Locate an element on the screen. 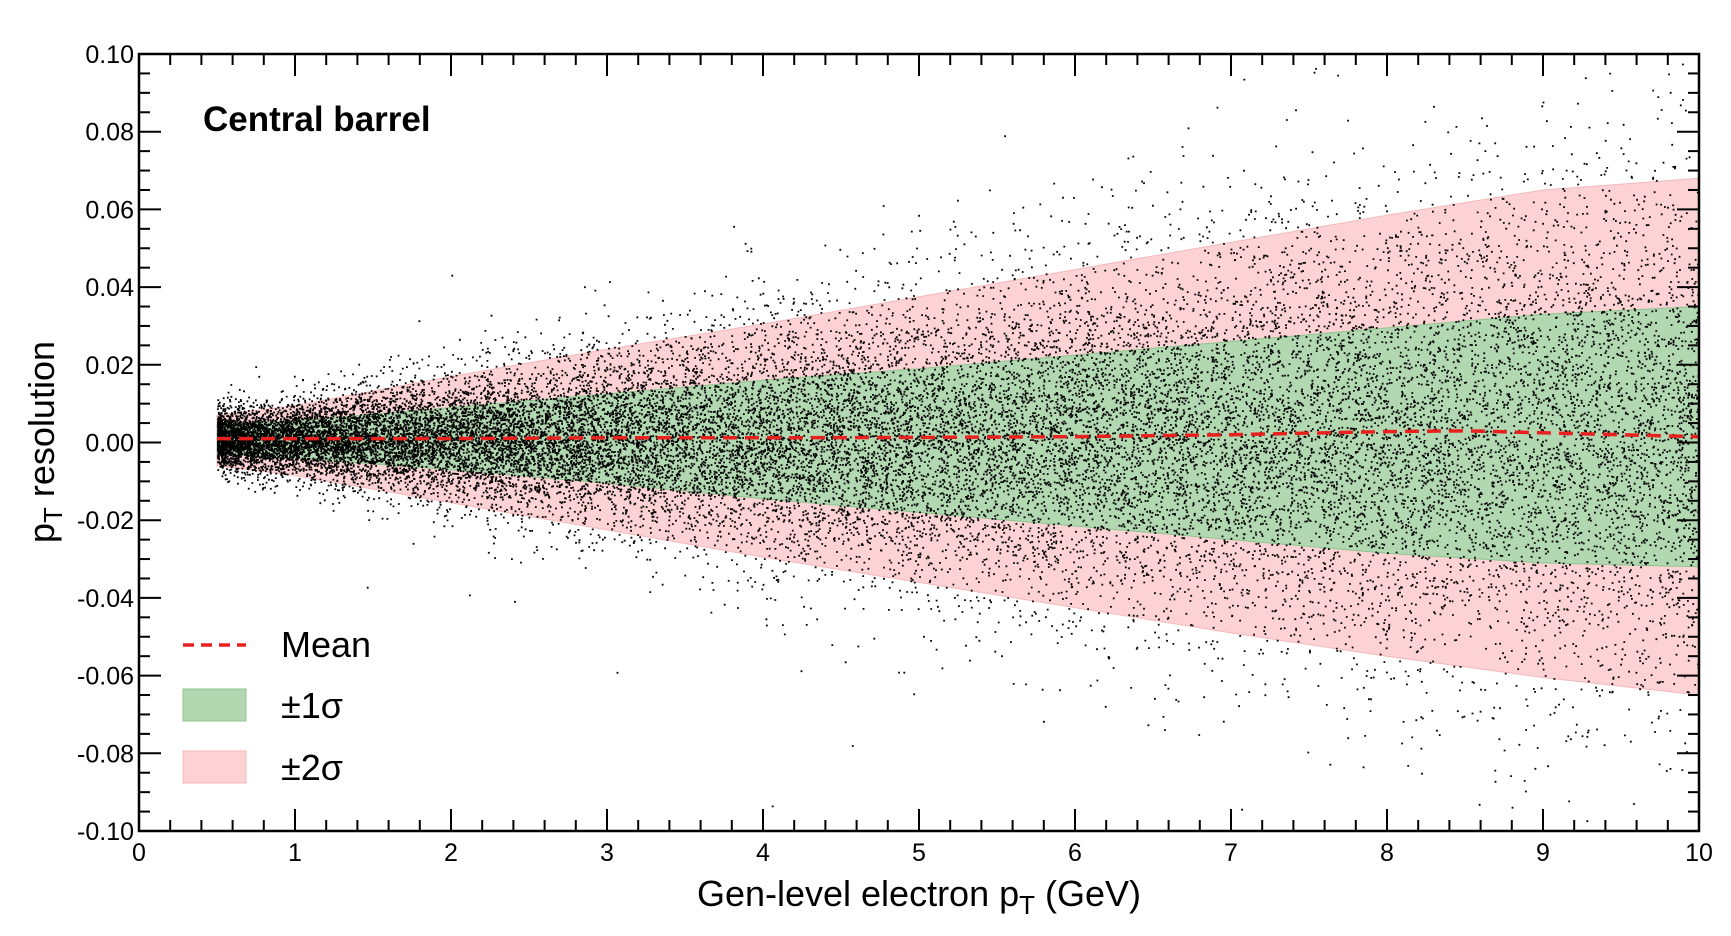  y-tick-label: 0.06 is located at coordinates (109, 210).